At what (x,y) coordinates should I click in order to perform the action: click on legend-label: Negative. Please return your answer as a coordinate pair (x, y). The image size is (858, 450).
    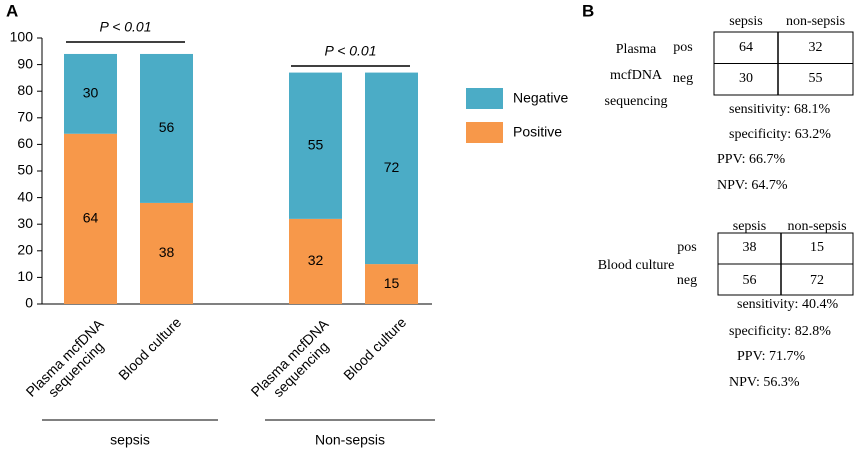
    Looking at the image, I should click on (540, 98).